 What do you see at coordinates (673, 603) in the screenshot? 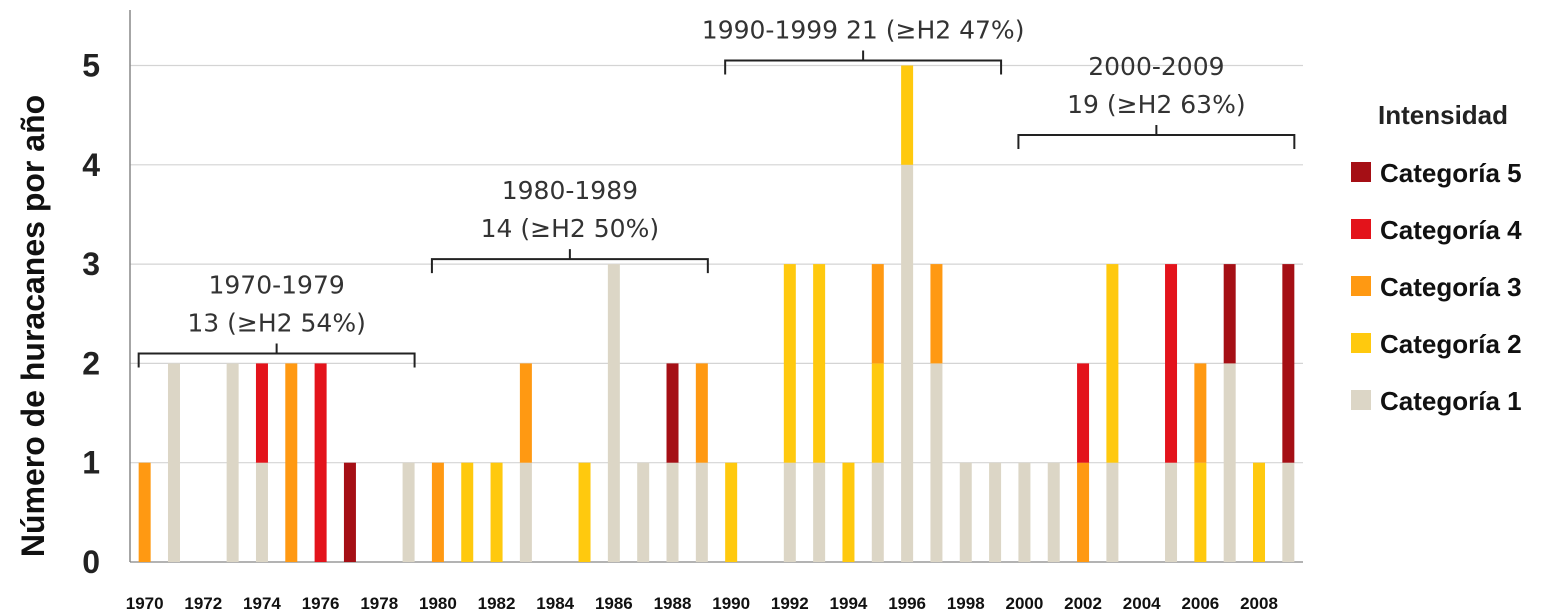
I see `x-tick-label: 1988` at bounding box center [673, 603].